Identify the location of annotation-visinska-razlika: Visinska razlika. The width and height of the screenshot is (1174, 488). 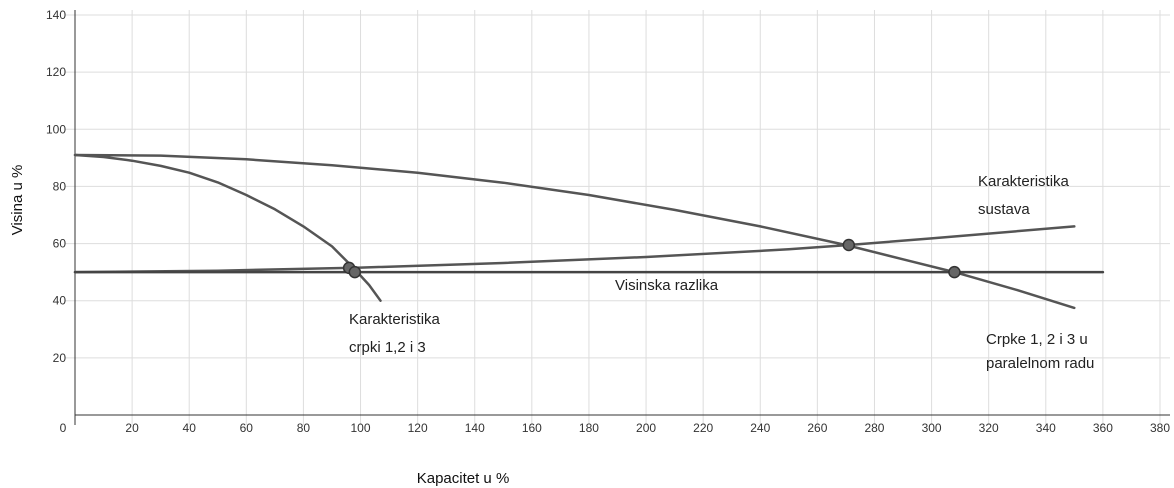
(667, 285).